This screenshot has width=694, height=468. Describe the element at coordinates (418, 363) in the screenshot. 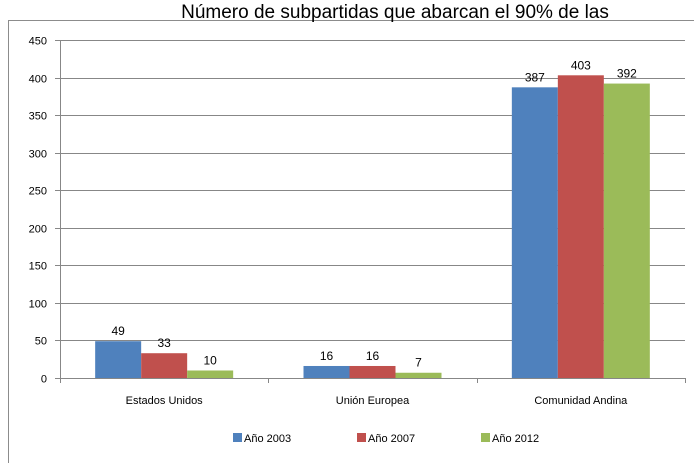

I see `data-label: 7` at that location.